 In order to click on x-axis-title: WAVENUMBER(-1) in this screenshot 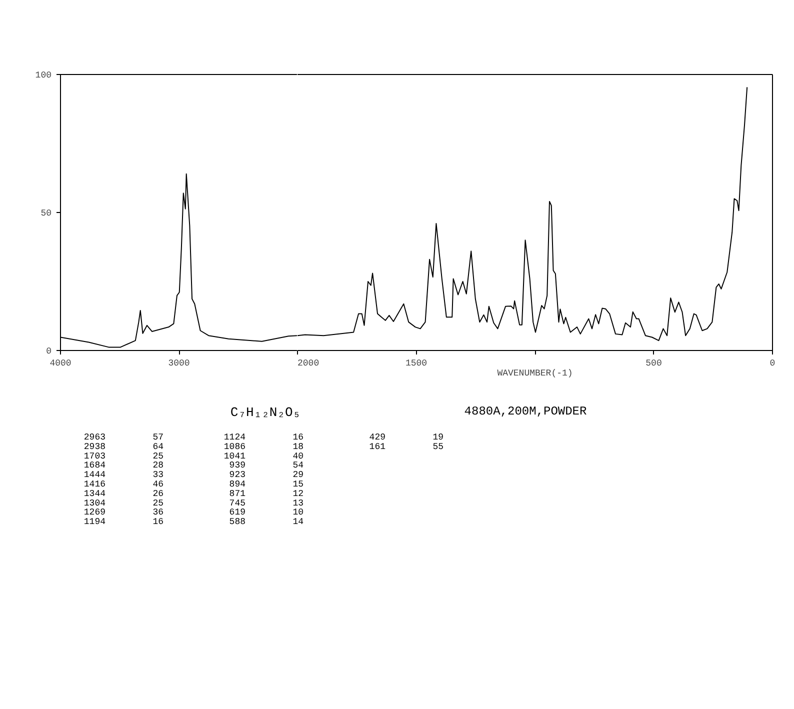, I will do `click(535, 373)`.